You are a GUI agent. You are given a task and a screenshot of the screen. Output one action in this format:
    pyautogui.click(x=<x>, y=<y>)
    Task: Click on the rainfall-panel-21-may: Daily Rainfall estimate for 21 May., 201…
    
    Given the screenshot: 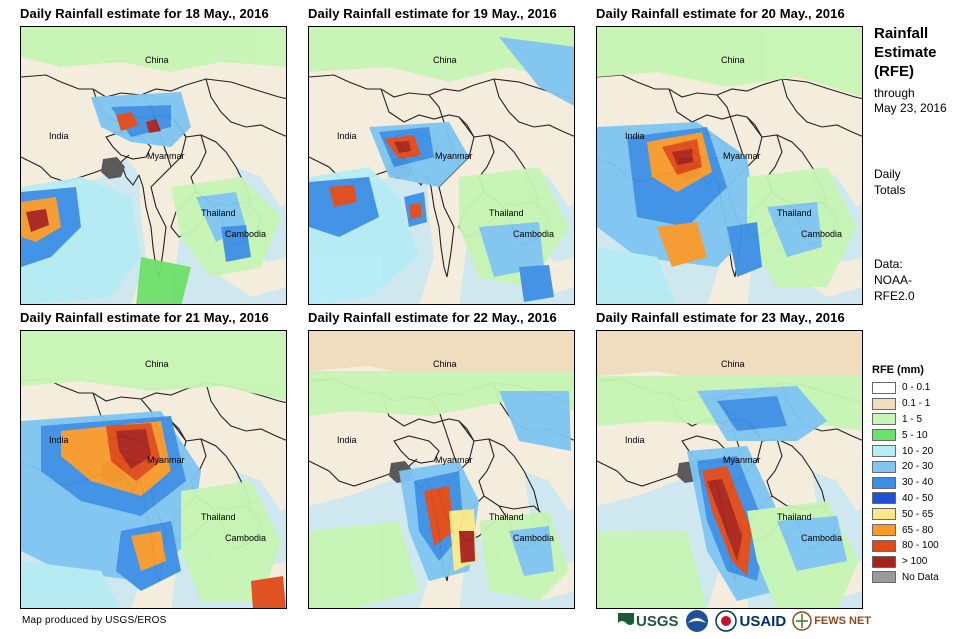 What is the action you would take?
    pyautogui.click(x=162, y=460)
    